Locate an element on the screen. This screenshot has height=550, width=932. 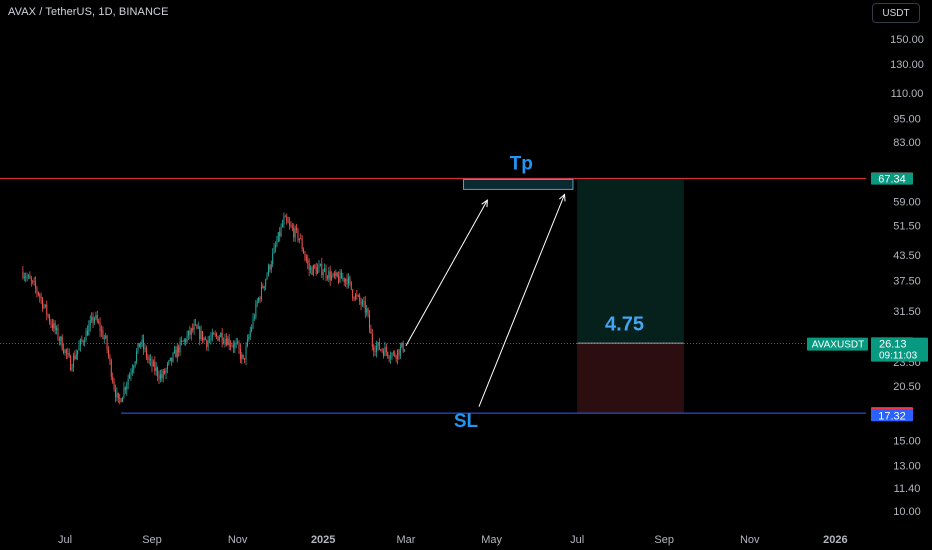
currency-selector: USDT is located at coordinates (896, 13).